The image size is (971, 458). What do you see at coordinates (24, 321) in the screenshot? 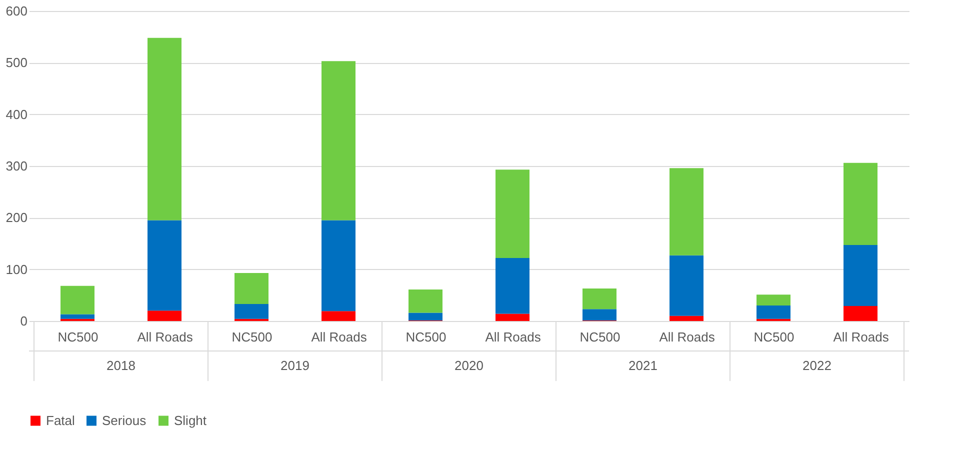
I see `y-tick-label: 0` at bounding box center [24, 321].